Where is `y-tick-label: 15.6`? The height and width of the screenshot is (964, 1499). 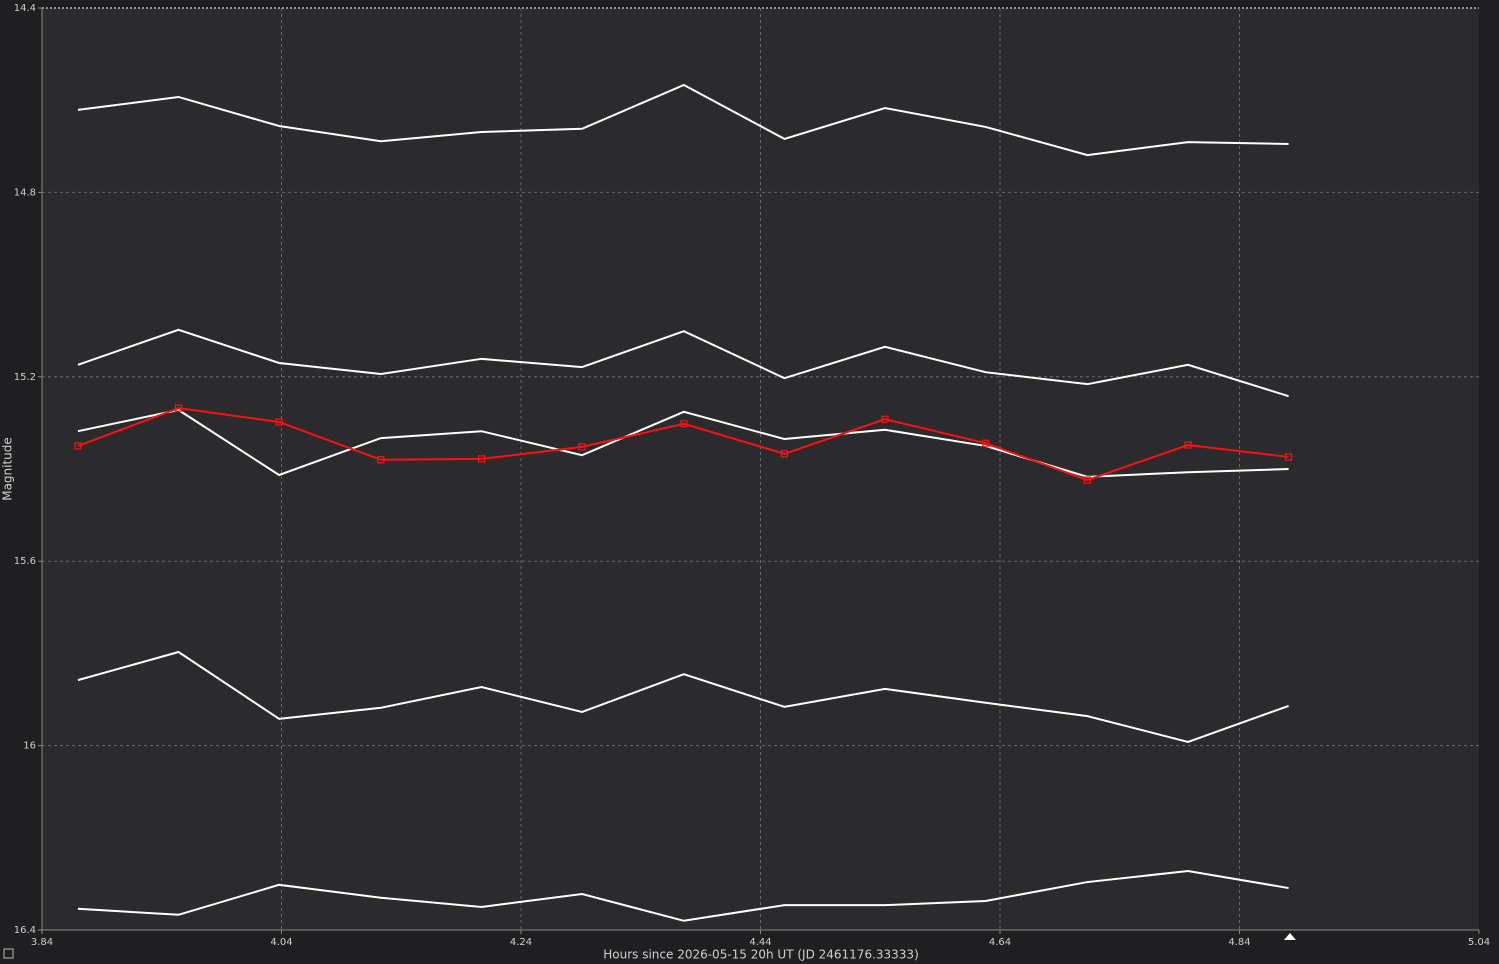
y-tick-label: 15.6 is located at coordinates (25, 561).